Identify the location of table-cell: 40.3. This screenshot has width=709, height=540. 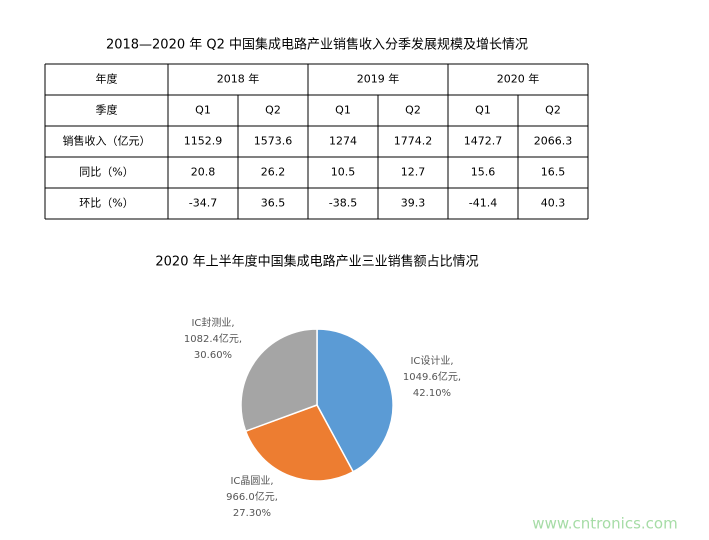
(553, 203).